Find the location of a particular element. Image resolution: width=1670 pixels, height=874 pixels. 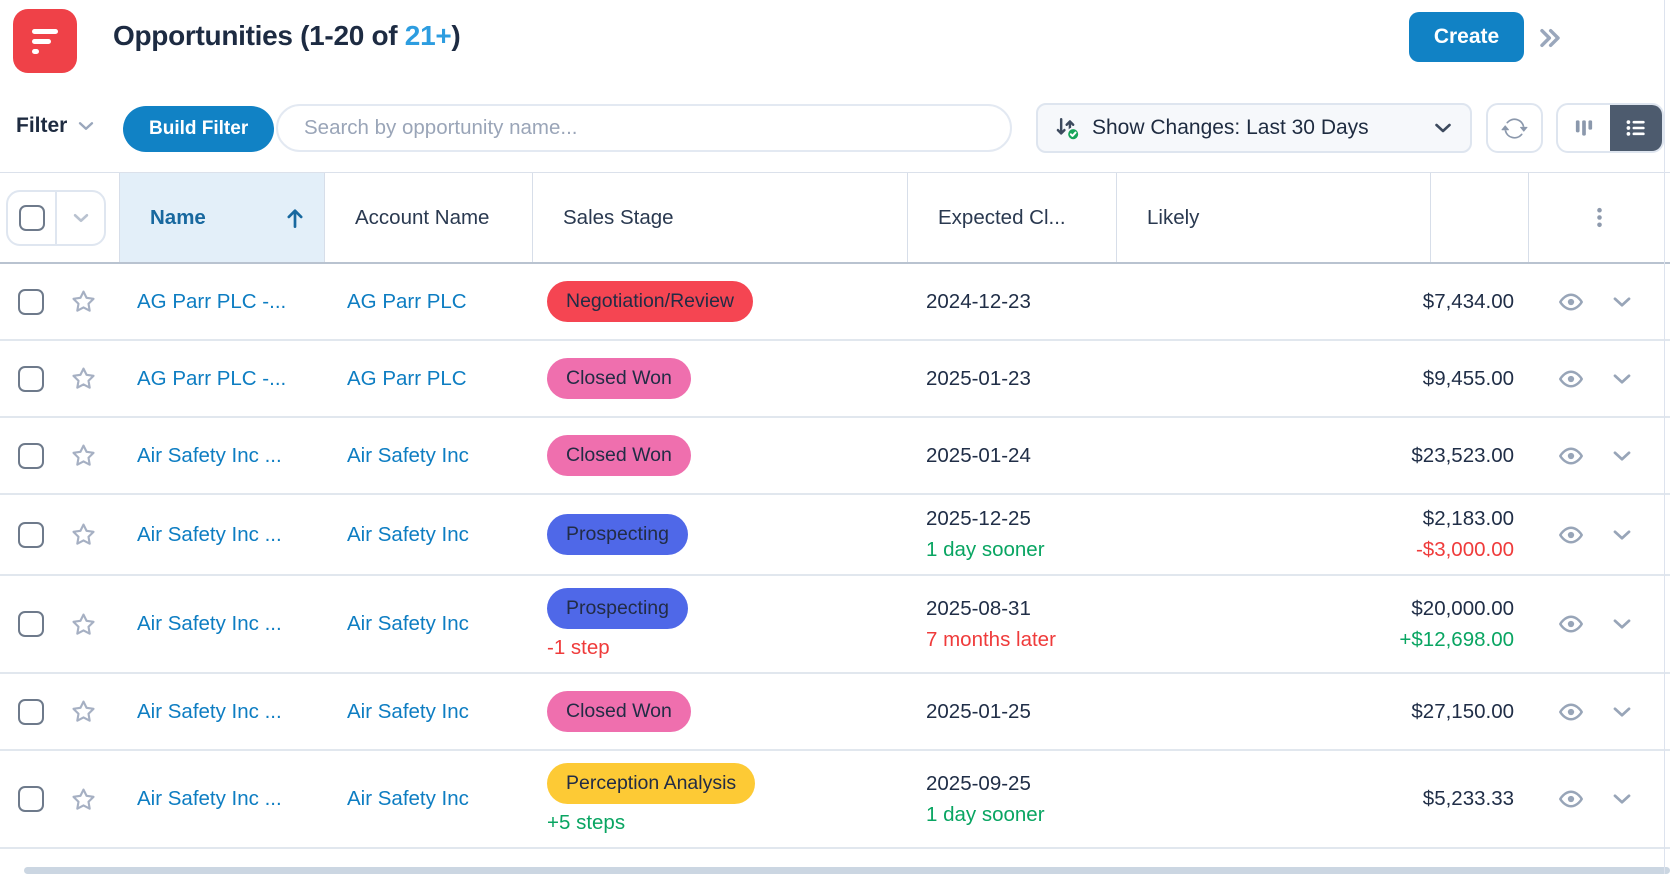

expected-close-cell: 2025-01-25 is located at coordinates (1012, 712).